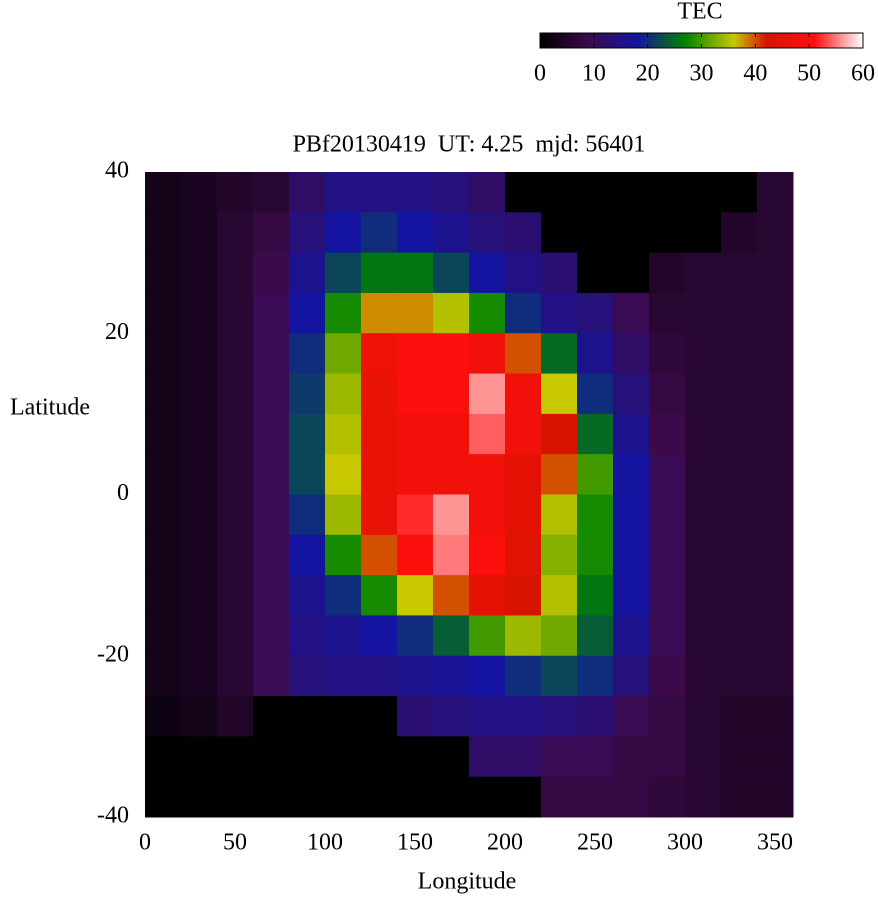 Image resolution: width=878 pixels, height=900 pixels. I want to click on x-tick-label: 150, so click(415, 843).